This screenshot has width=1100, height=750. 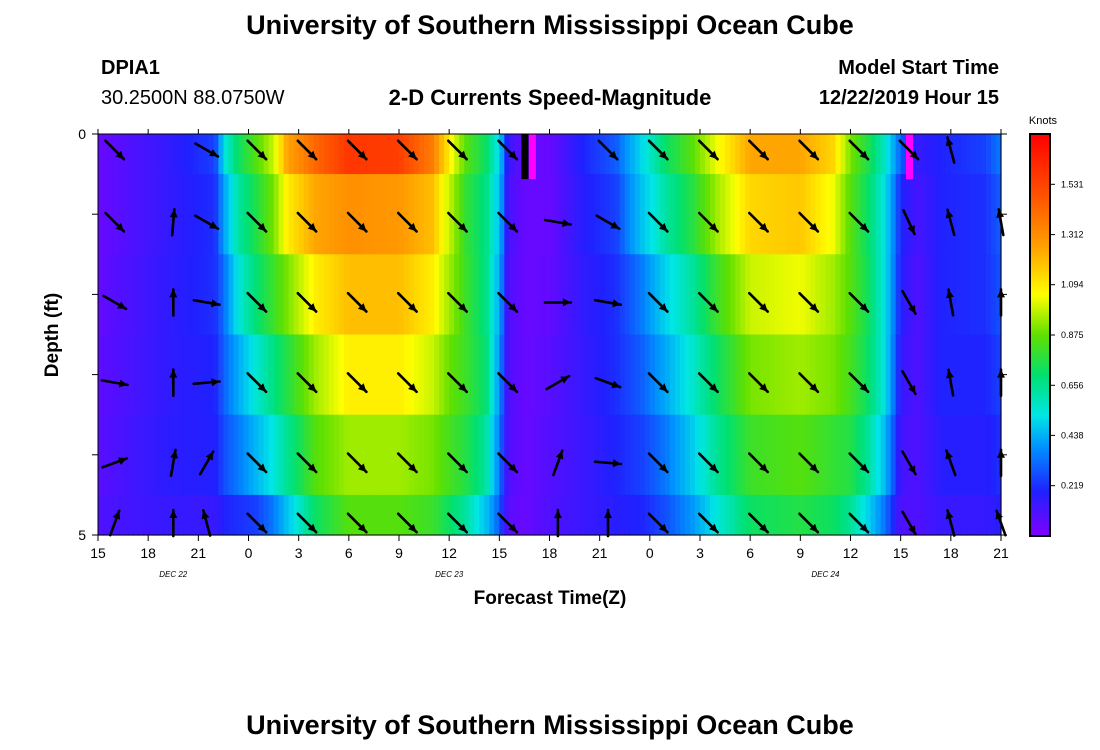 What do you see at coordinates (600, 553) in the screenshot?
I see `x-tick-label: 21` at bounding box center [600, 553].